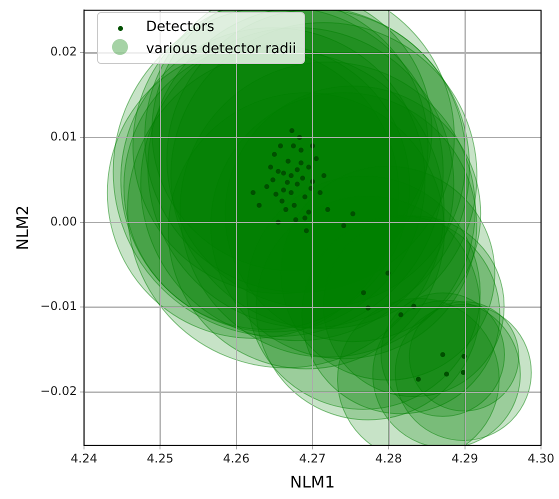 This screenshot has width=559, height=499. I want to click on x-tick-label: 4.29, so click(464, 459).